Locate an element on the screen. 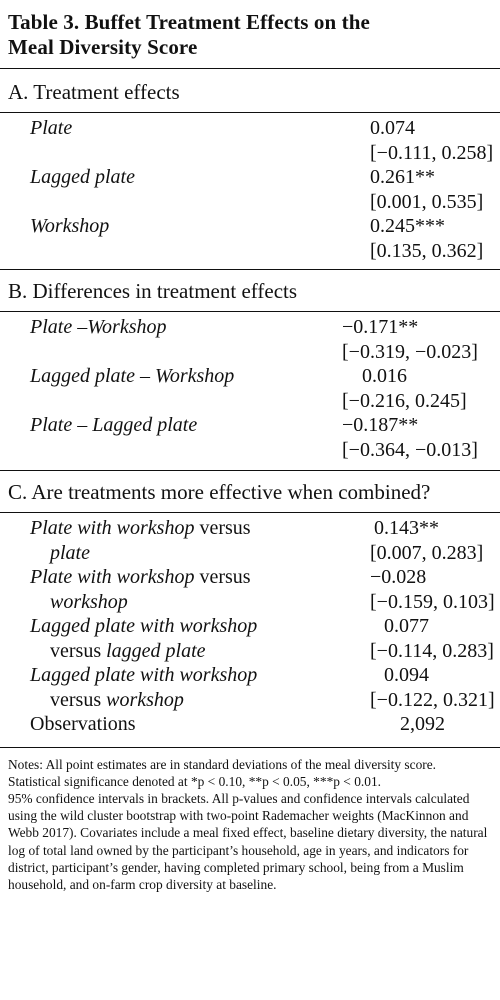  table-row: [0.135, 0.362] is located at coordinates (250, 251).